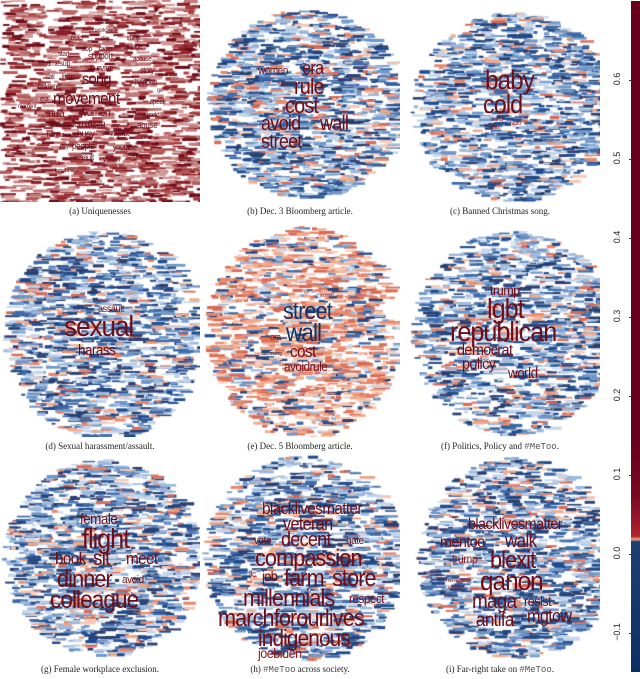  Describe the element at coordinates (462, 542) in the screenshot. I see `word: mentoo` at that location.